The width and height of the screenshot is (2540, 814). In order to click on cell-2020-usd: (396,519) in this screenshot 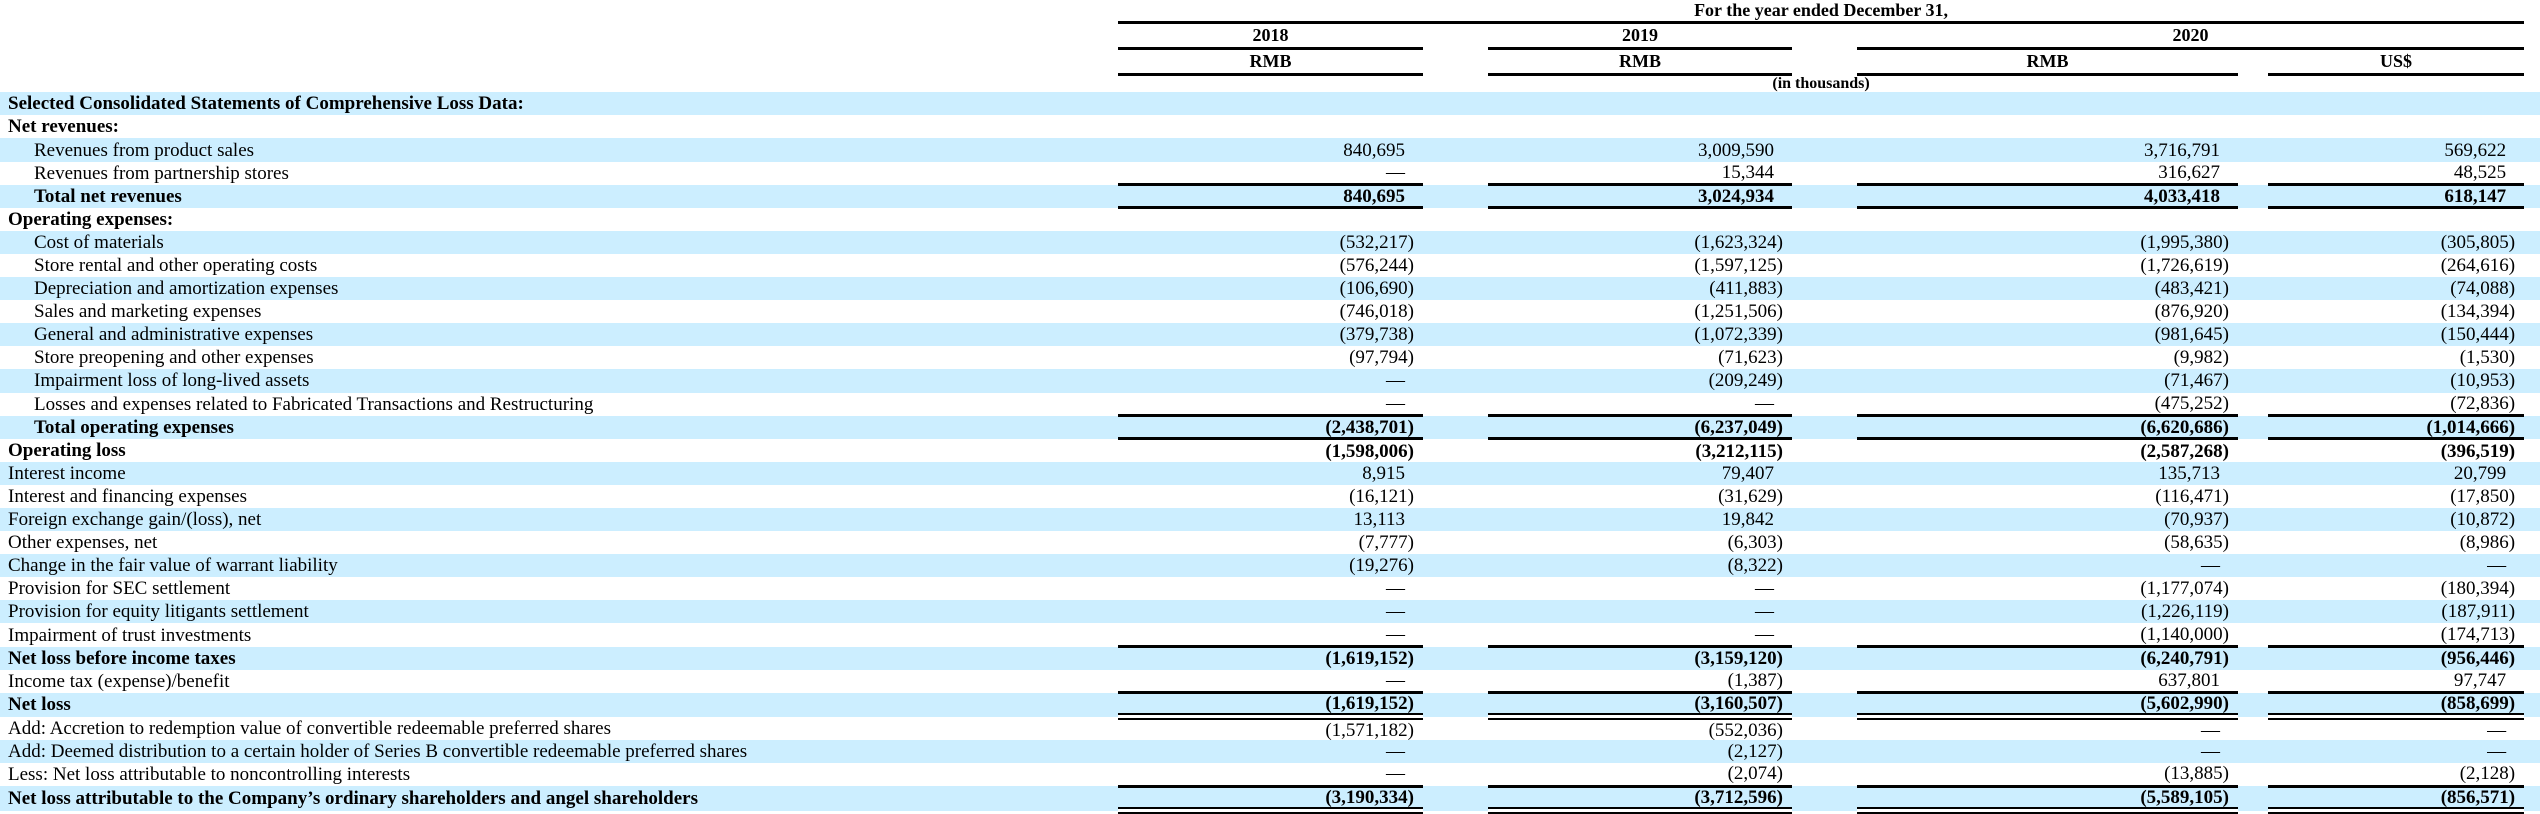, I will do `click(2478, 451)`.